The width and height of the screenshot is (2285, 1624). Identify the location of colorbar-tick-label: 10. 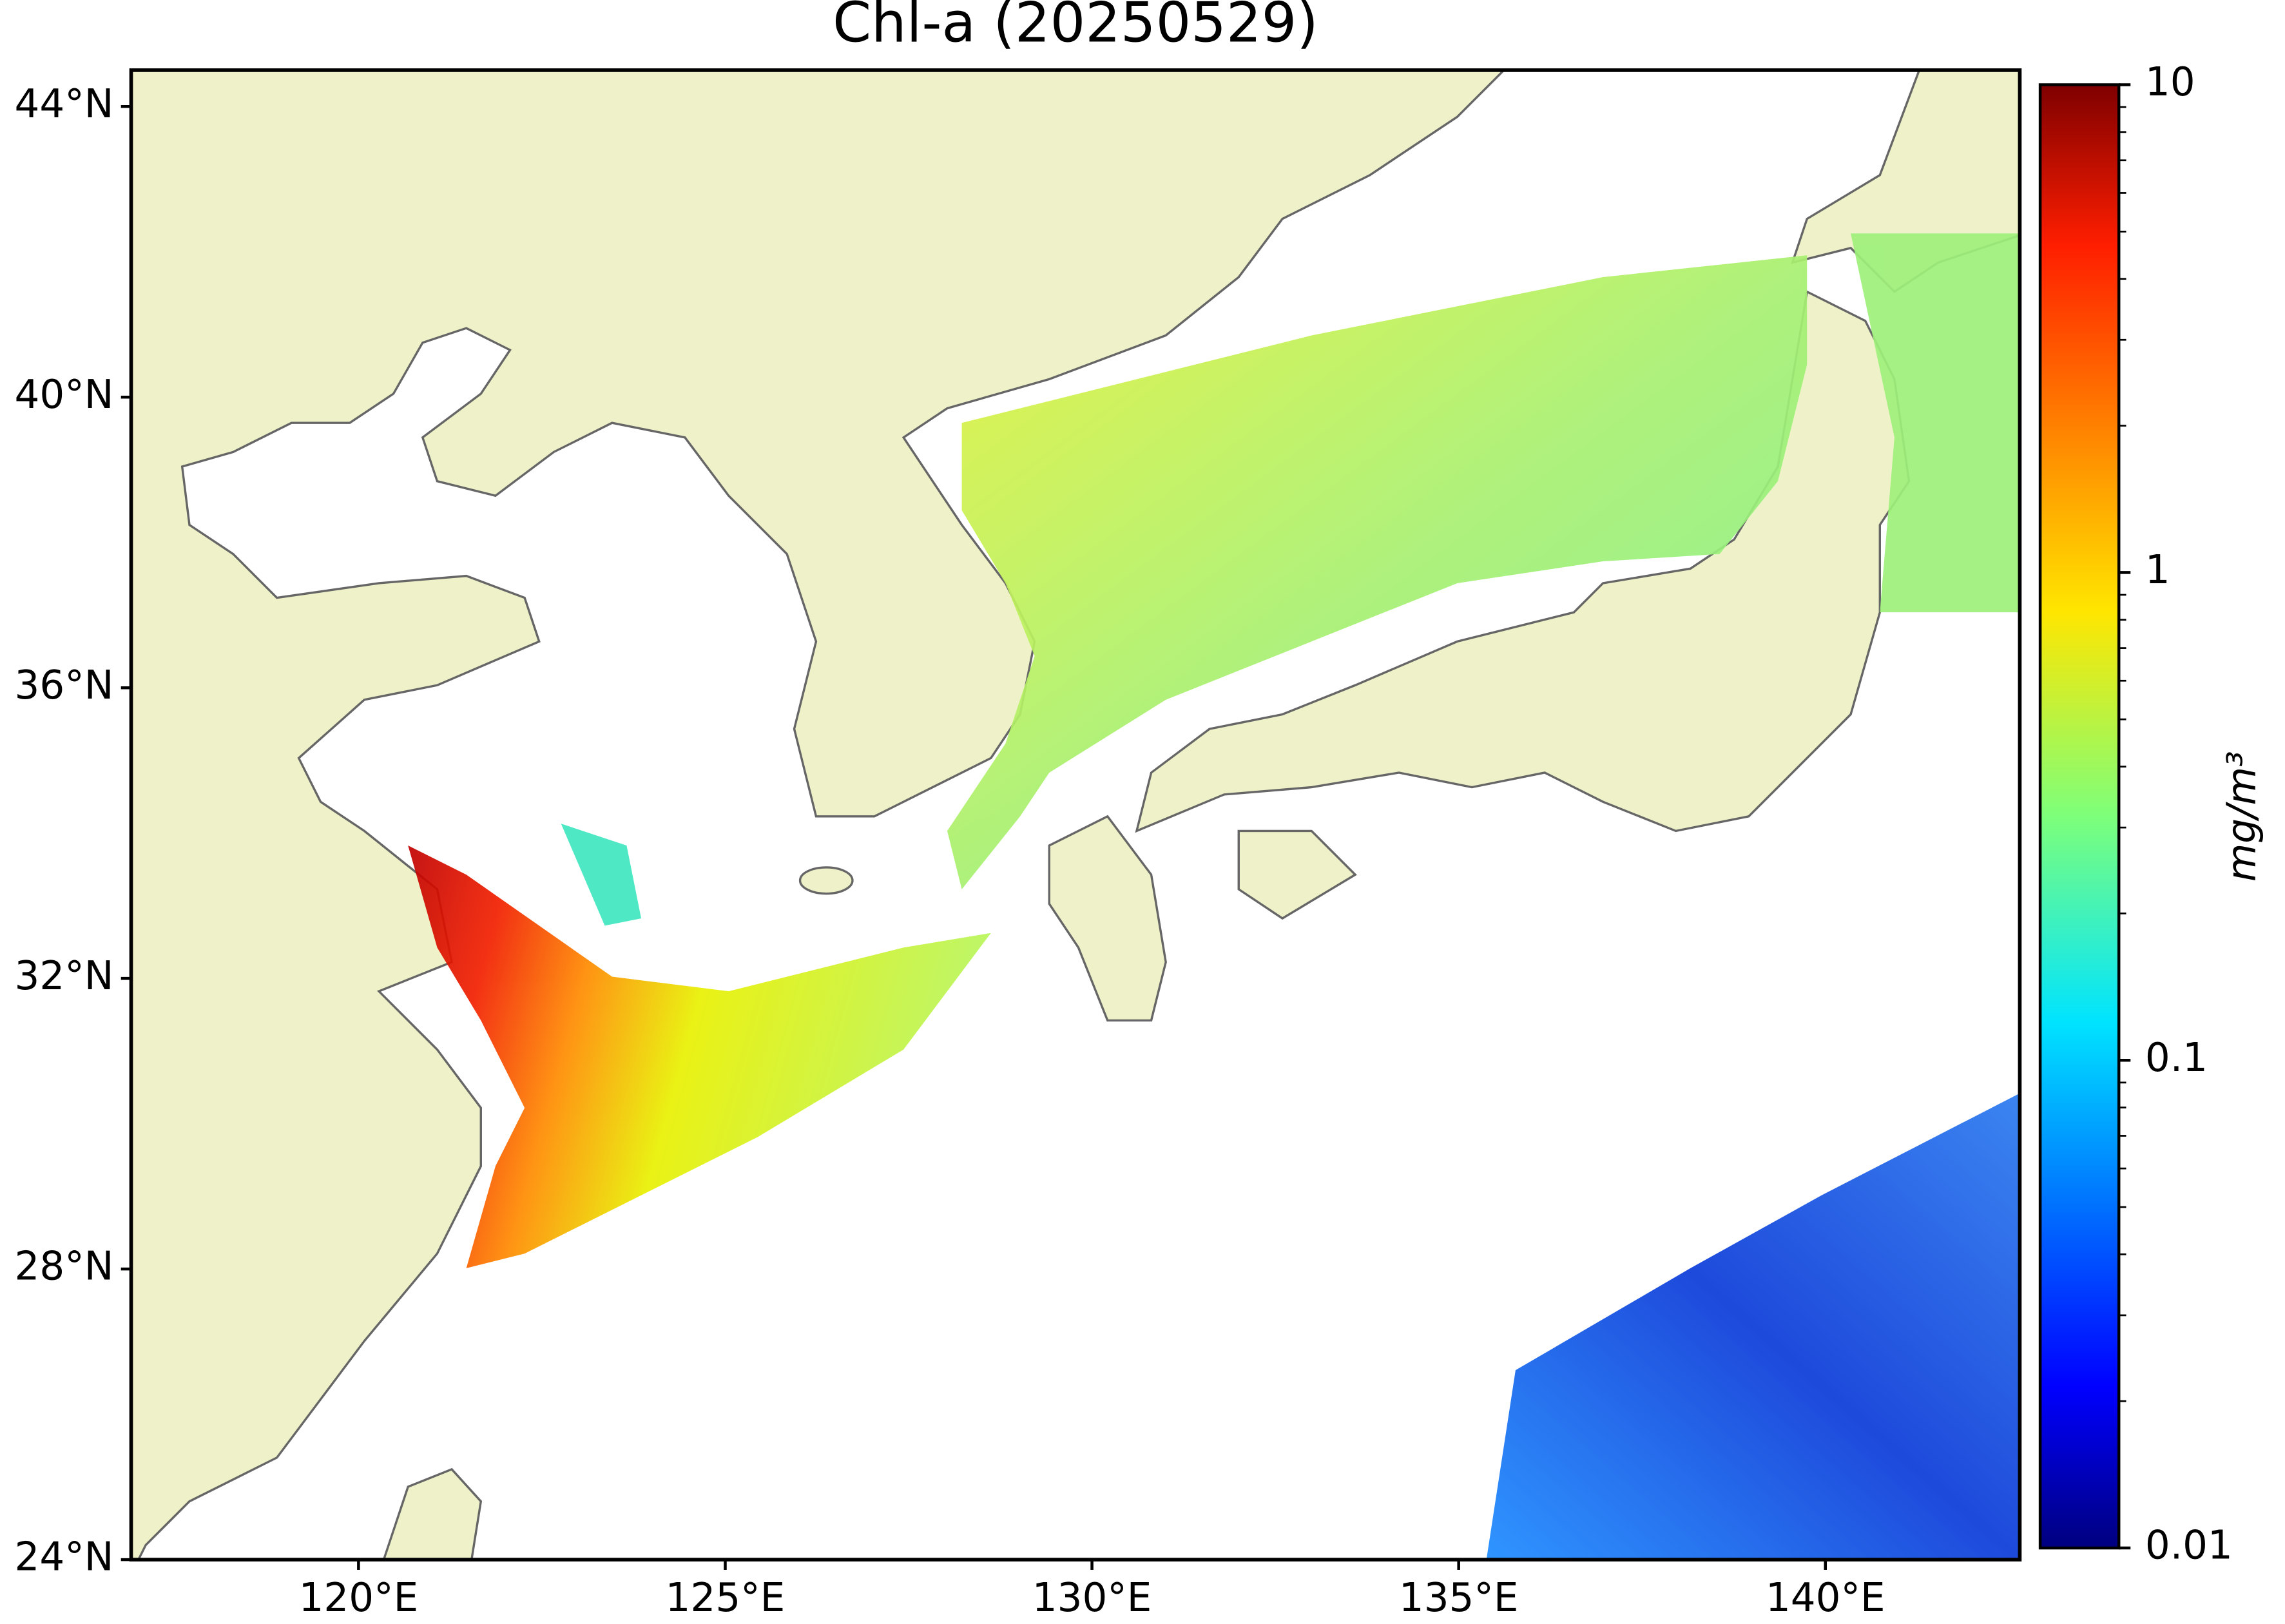
(2170, 82).